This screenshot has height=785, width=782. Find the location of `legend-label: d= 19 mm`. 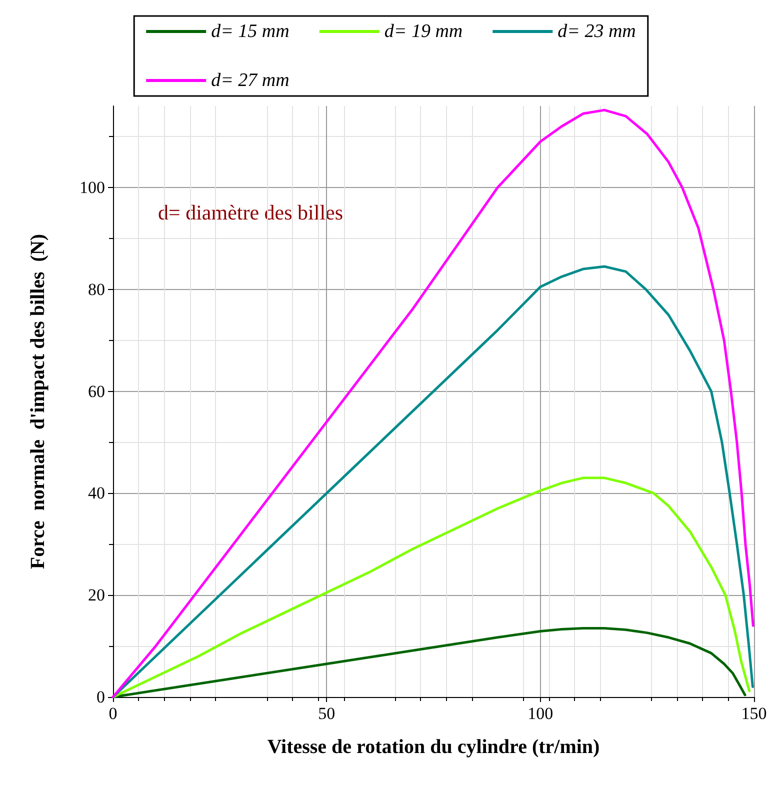

legend-label: d= 19 mm is located at coordinates (423, 31).